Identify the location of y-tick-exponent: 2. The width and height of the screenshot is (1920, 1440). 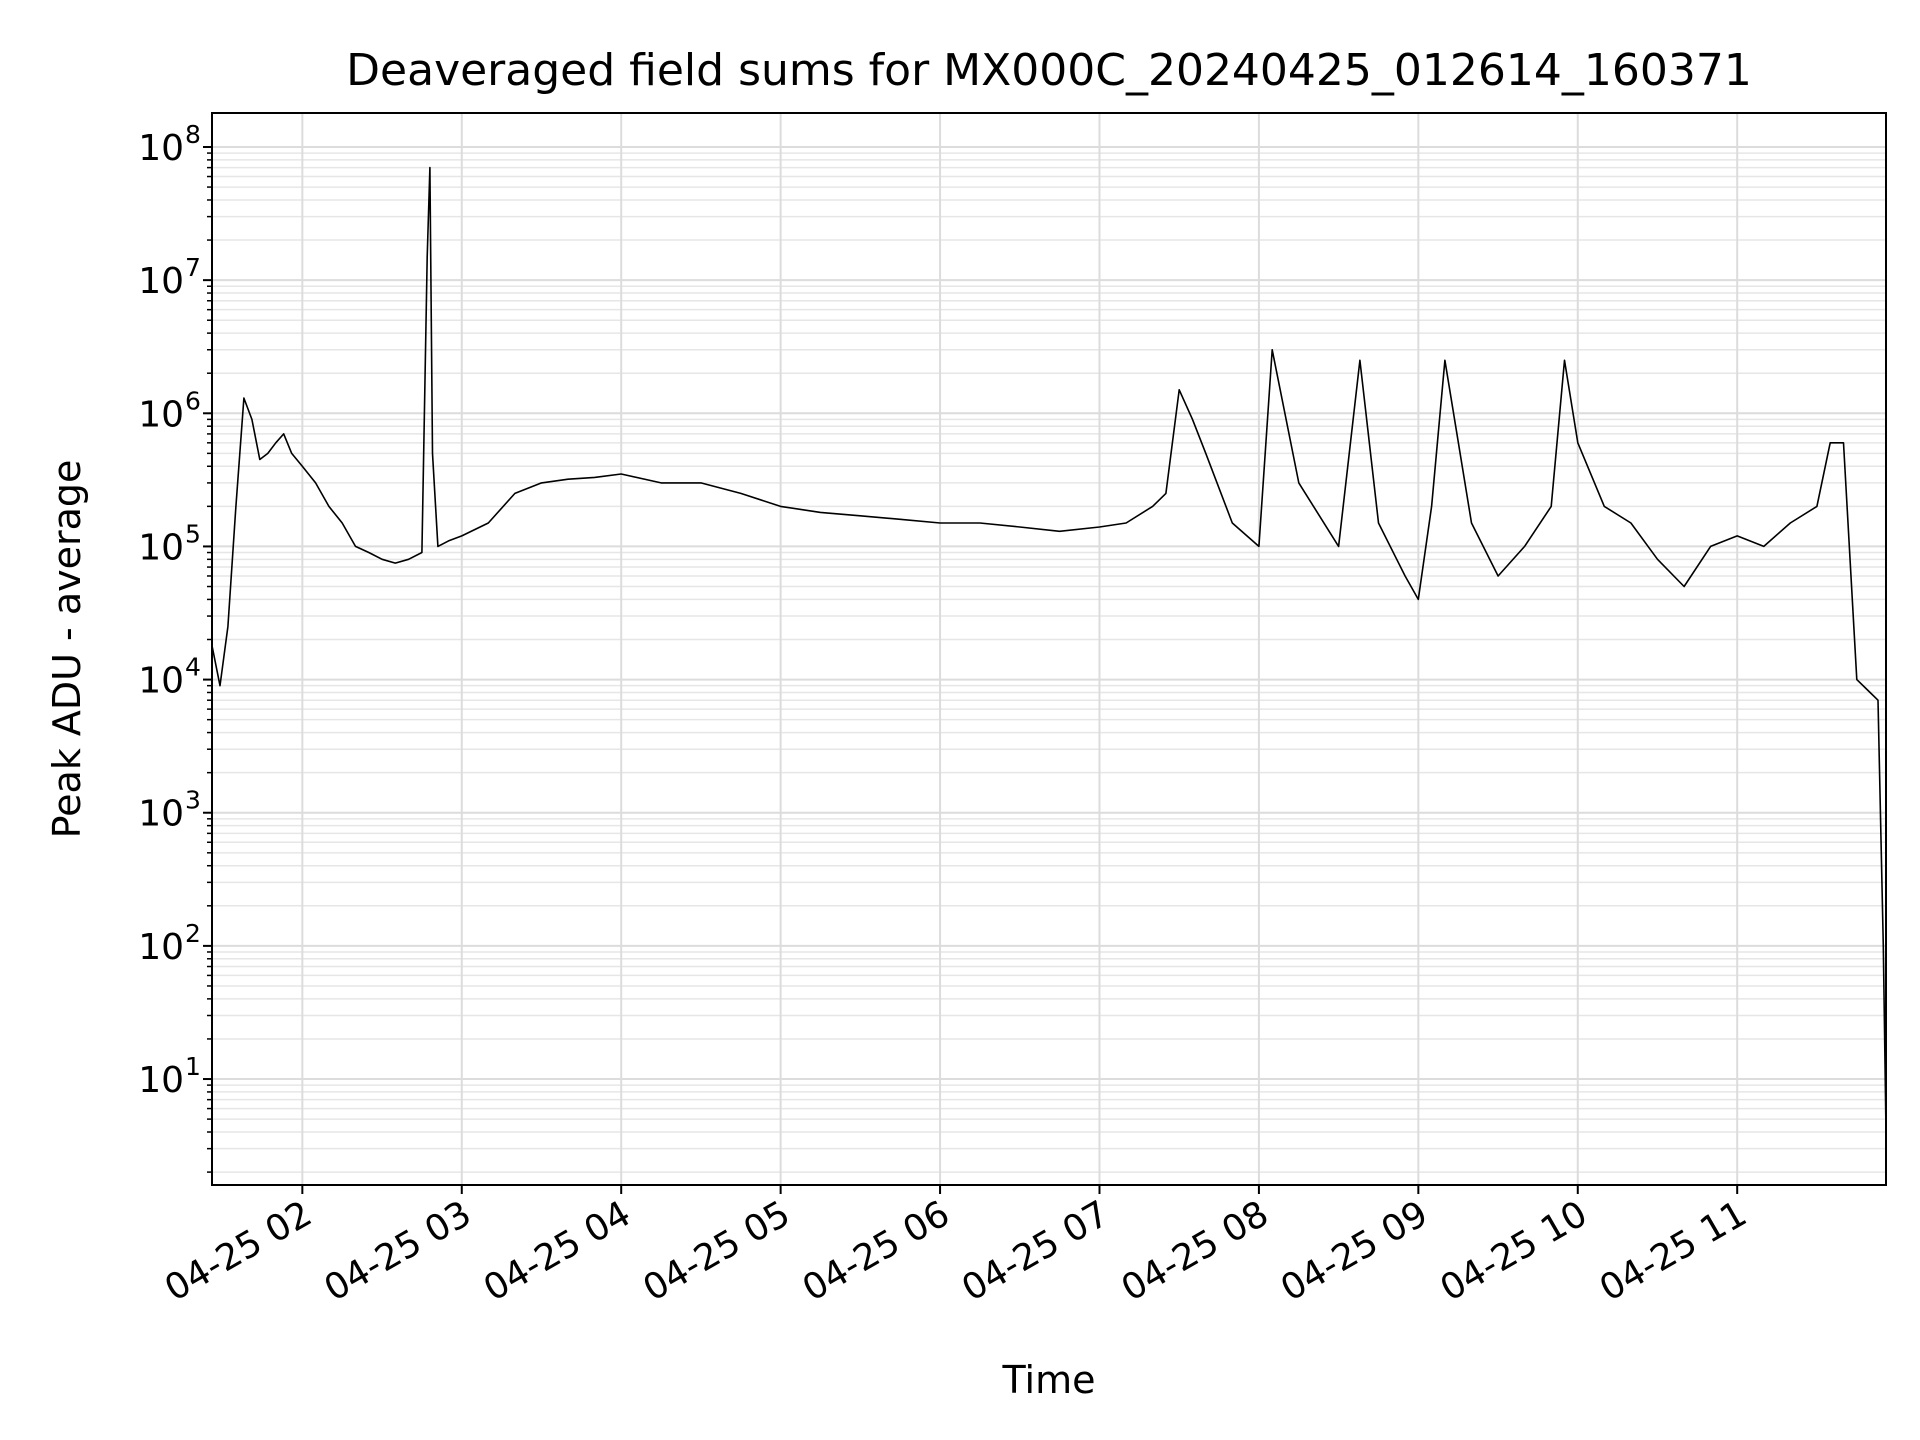
(193, 933).